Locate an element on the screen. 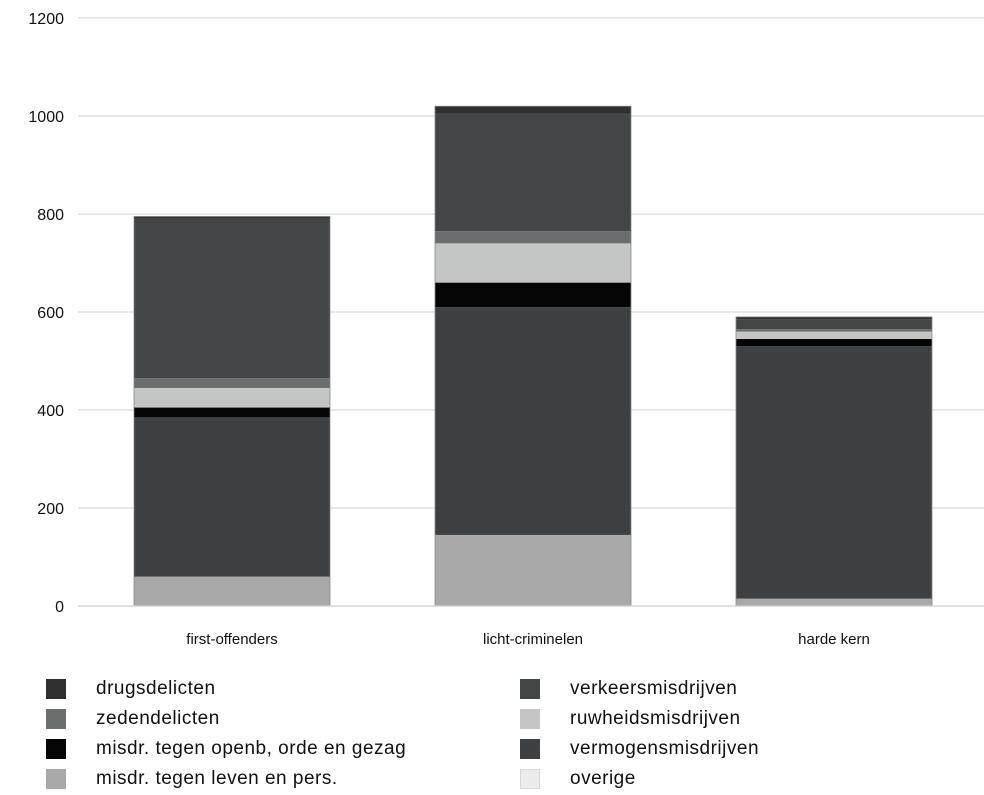  legend-item-vermogensmisdrijven: vermogensmisdrijven is located at coordinates (639, 749).